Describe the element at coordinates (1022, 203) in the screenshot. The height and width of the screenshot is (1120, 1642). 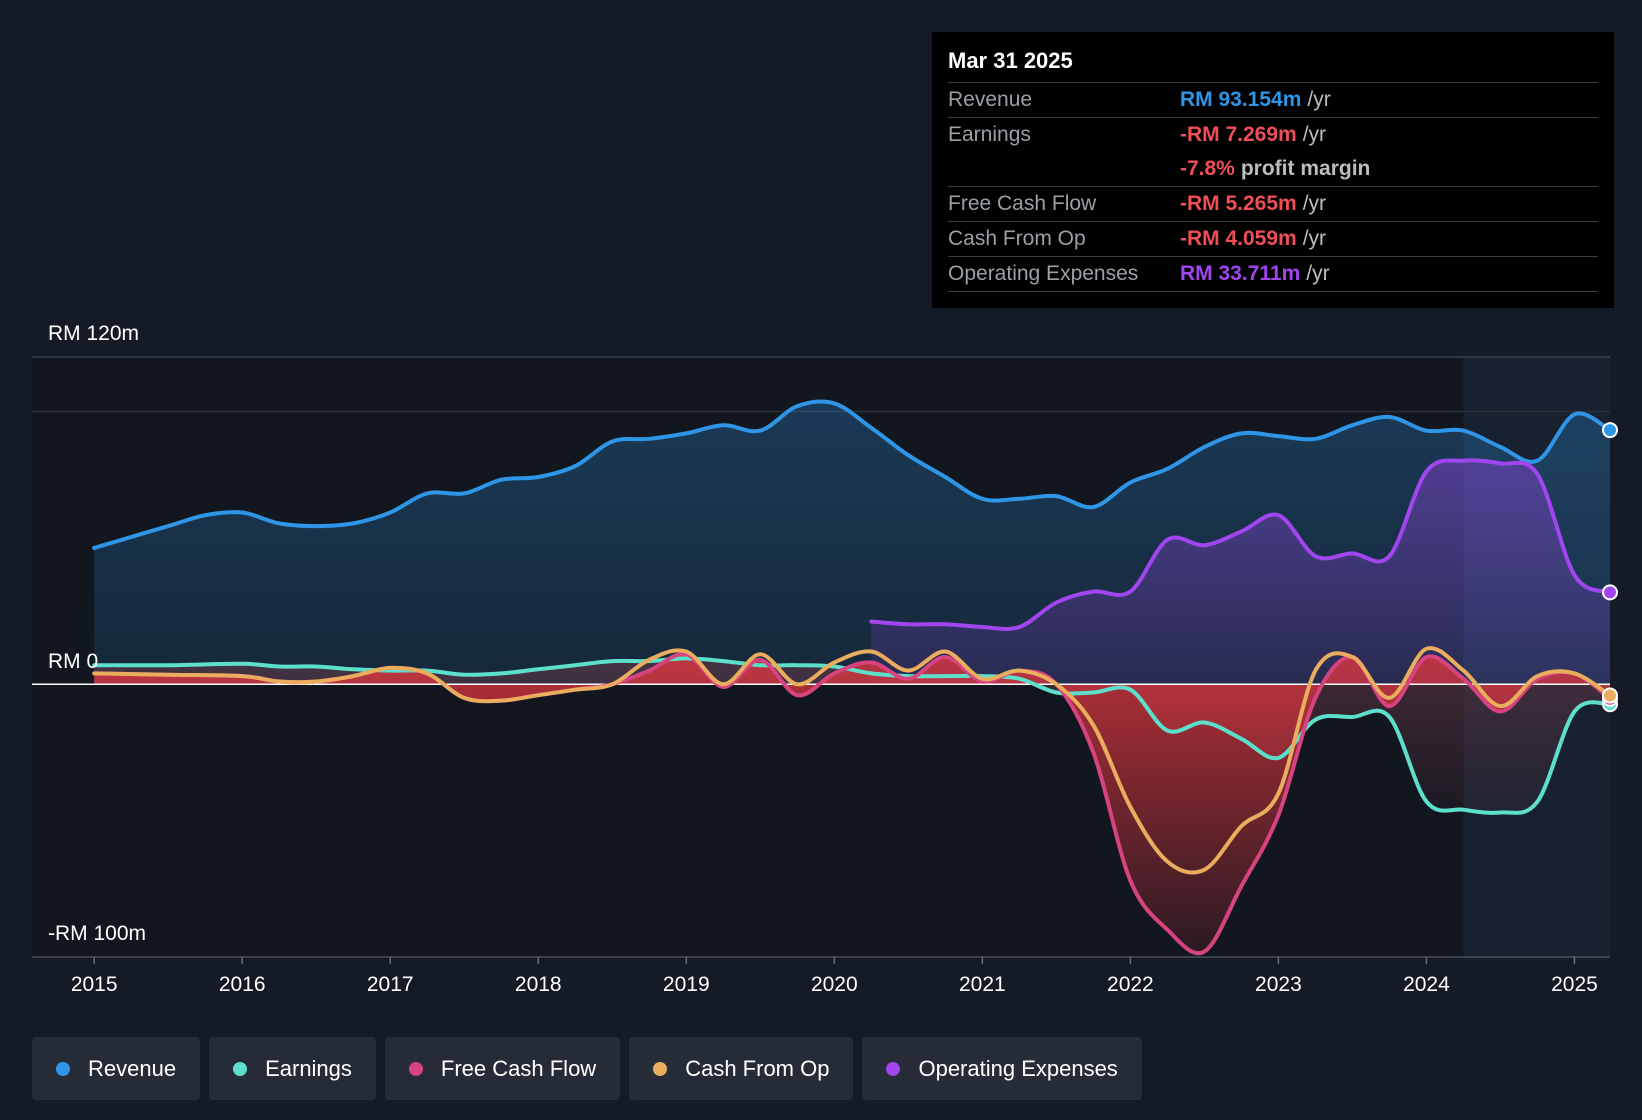
I see `tooltip-label: Free Cash Flow` at that location.